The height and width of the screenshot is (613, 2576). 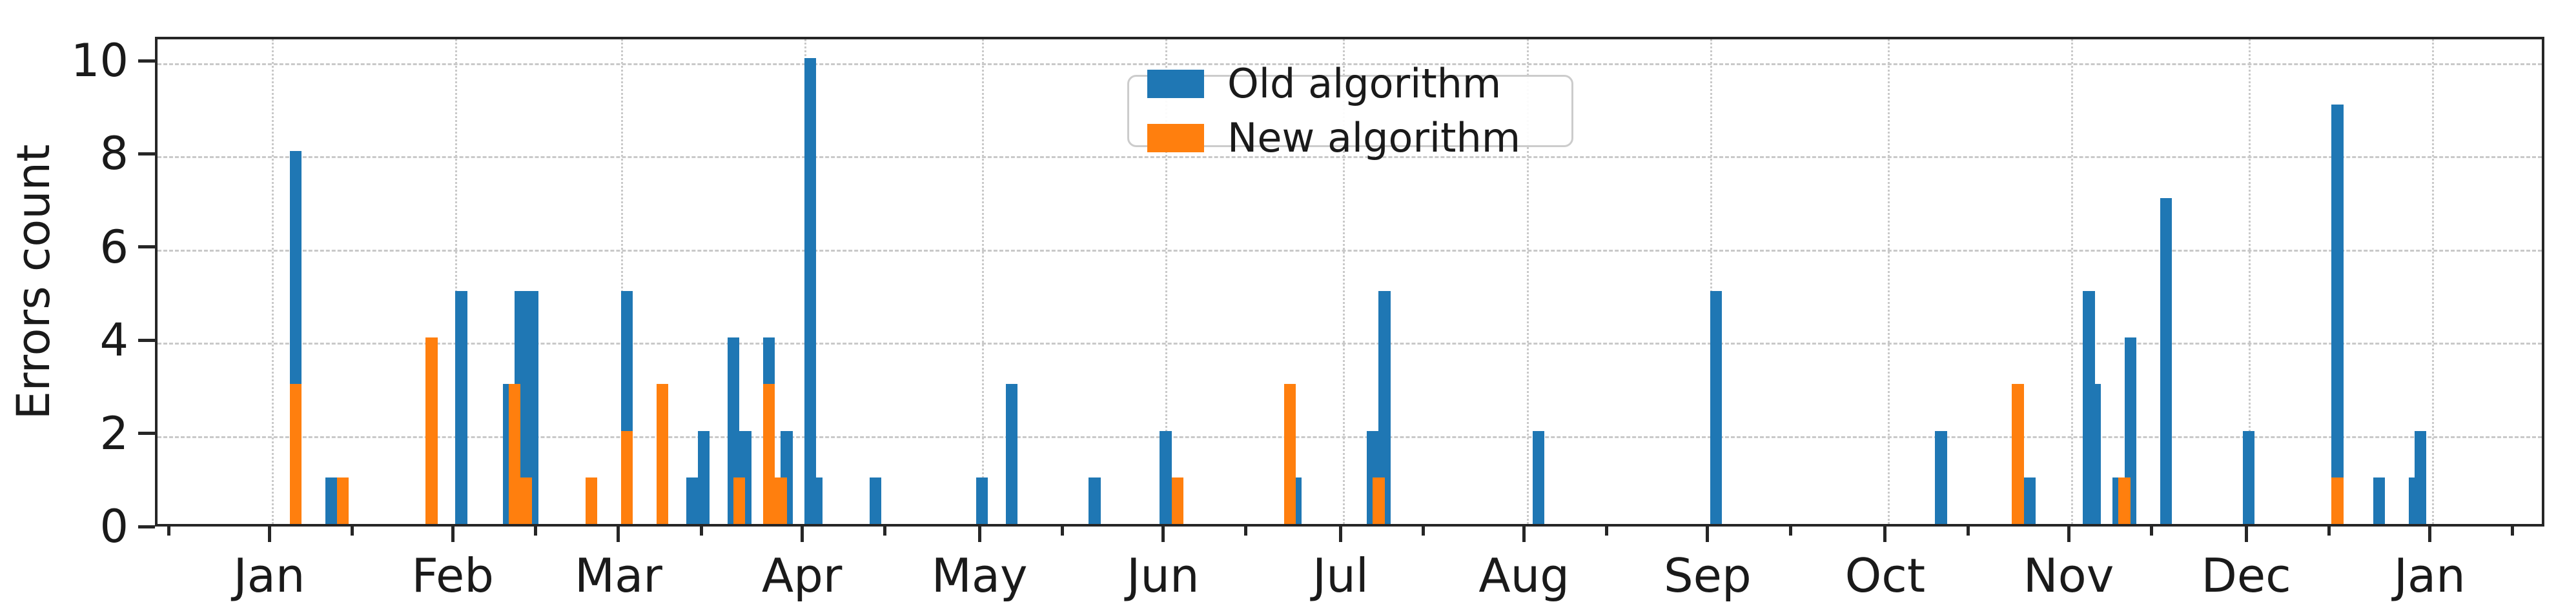 I want to click on x-tick-label-apr-3: Apr, so click(x=802, y=575).